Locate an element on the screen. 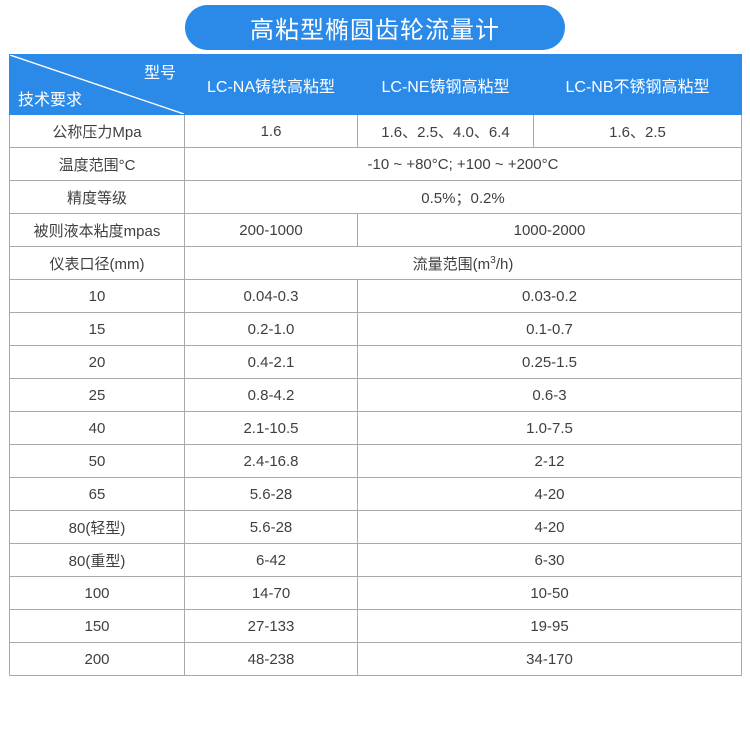 The width and height of the screenshot is (750, 750). flow-cell-size: 20 is located at coordinates (97, 362).